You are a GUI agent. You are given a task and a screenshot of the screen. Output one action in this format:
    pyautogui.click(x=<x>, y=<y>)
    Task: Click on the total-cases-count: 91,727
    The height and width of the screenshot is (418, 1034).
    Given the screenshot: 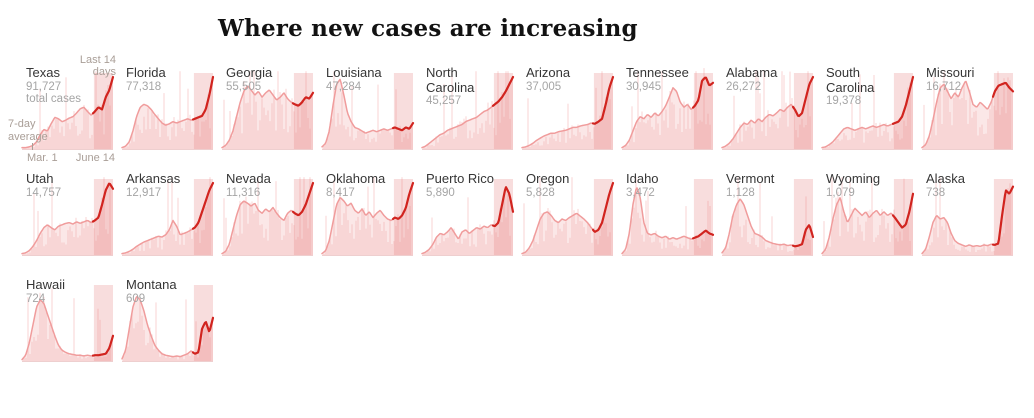 What is the action you would take?
    pyautogui.click(x=44, y=86)
    